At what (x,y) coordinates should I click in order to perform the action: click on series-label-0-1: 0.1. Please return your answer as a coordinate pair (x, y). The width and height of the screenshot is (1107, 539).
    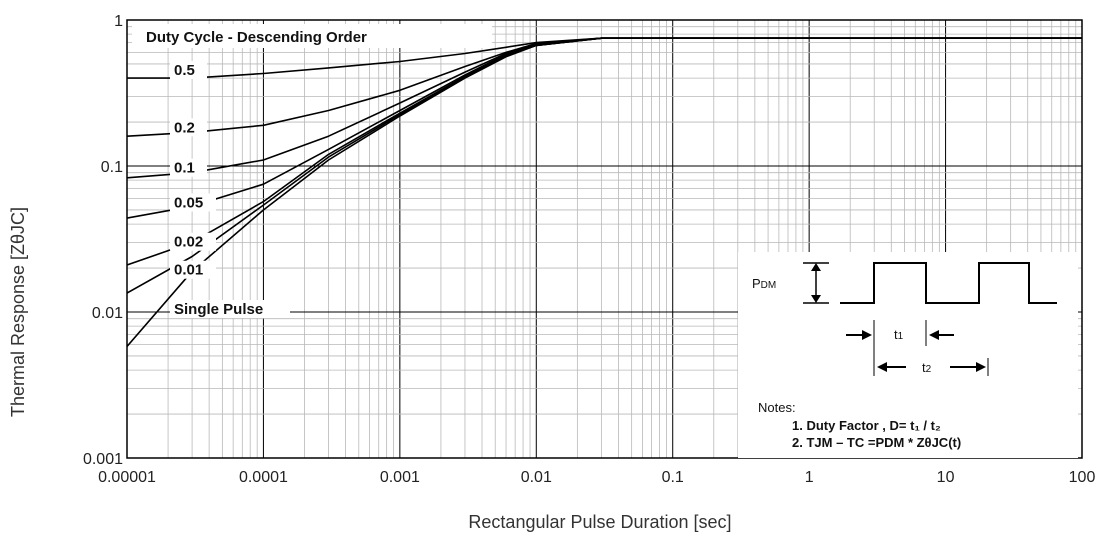
    Looking at the image, I should click on (184, 168).